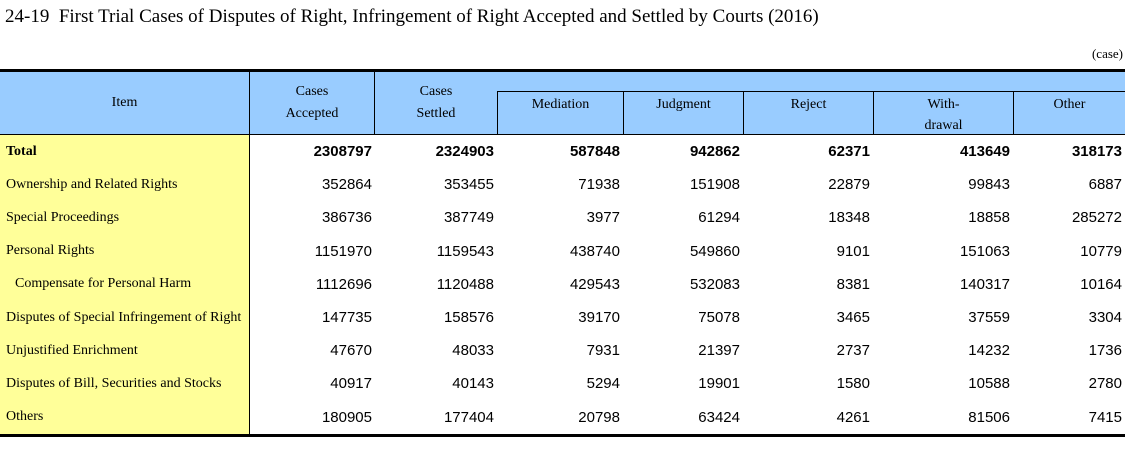 The image size is (1125, 465). Describe the element at coordinates (343, 284) in the screenshot. I see `cell-cases-accepted: 1112696` at that location.